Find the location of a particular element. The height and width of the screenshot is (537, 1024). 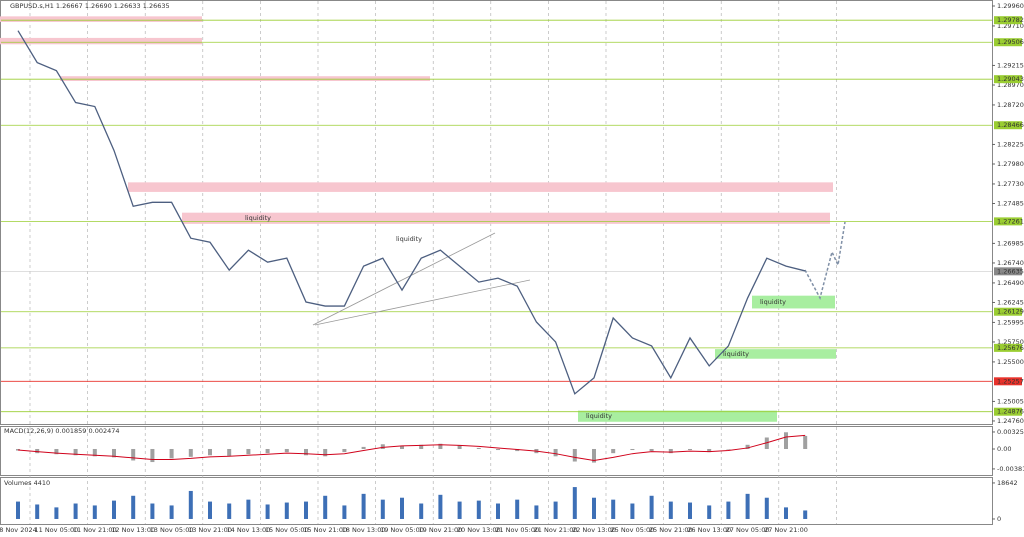

y-tick-label: 18642 is located at coordinates (1007, 483).